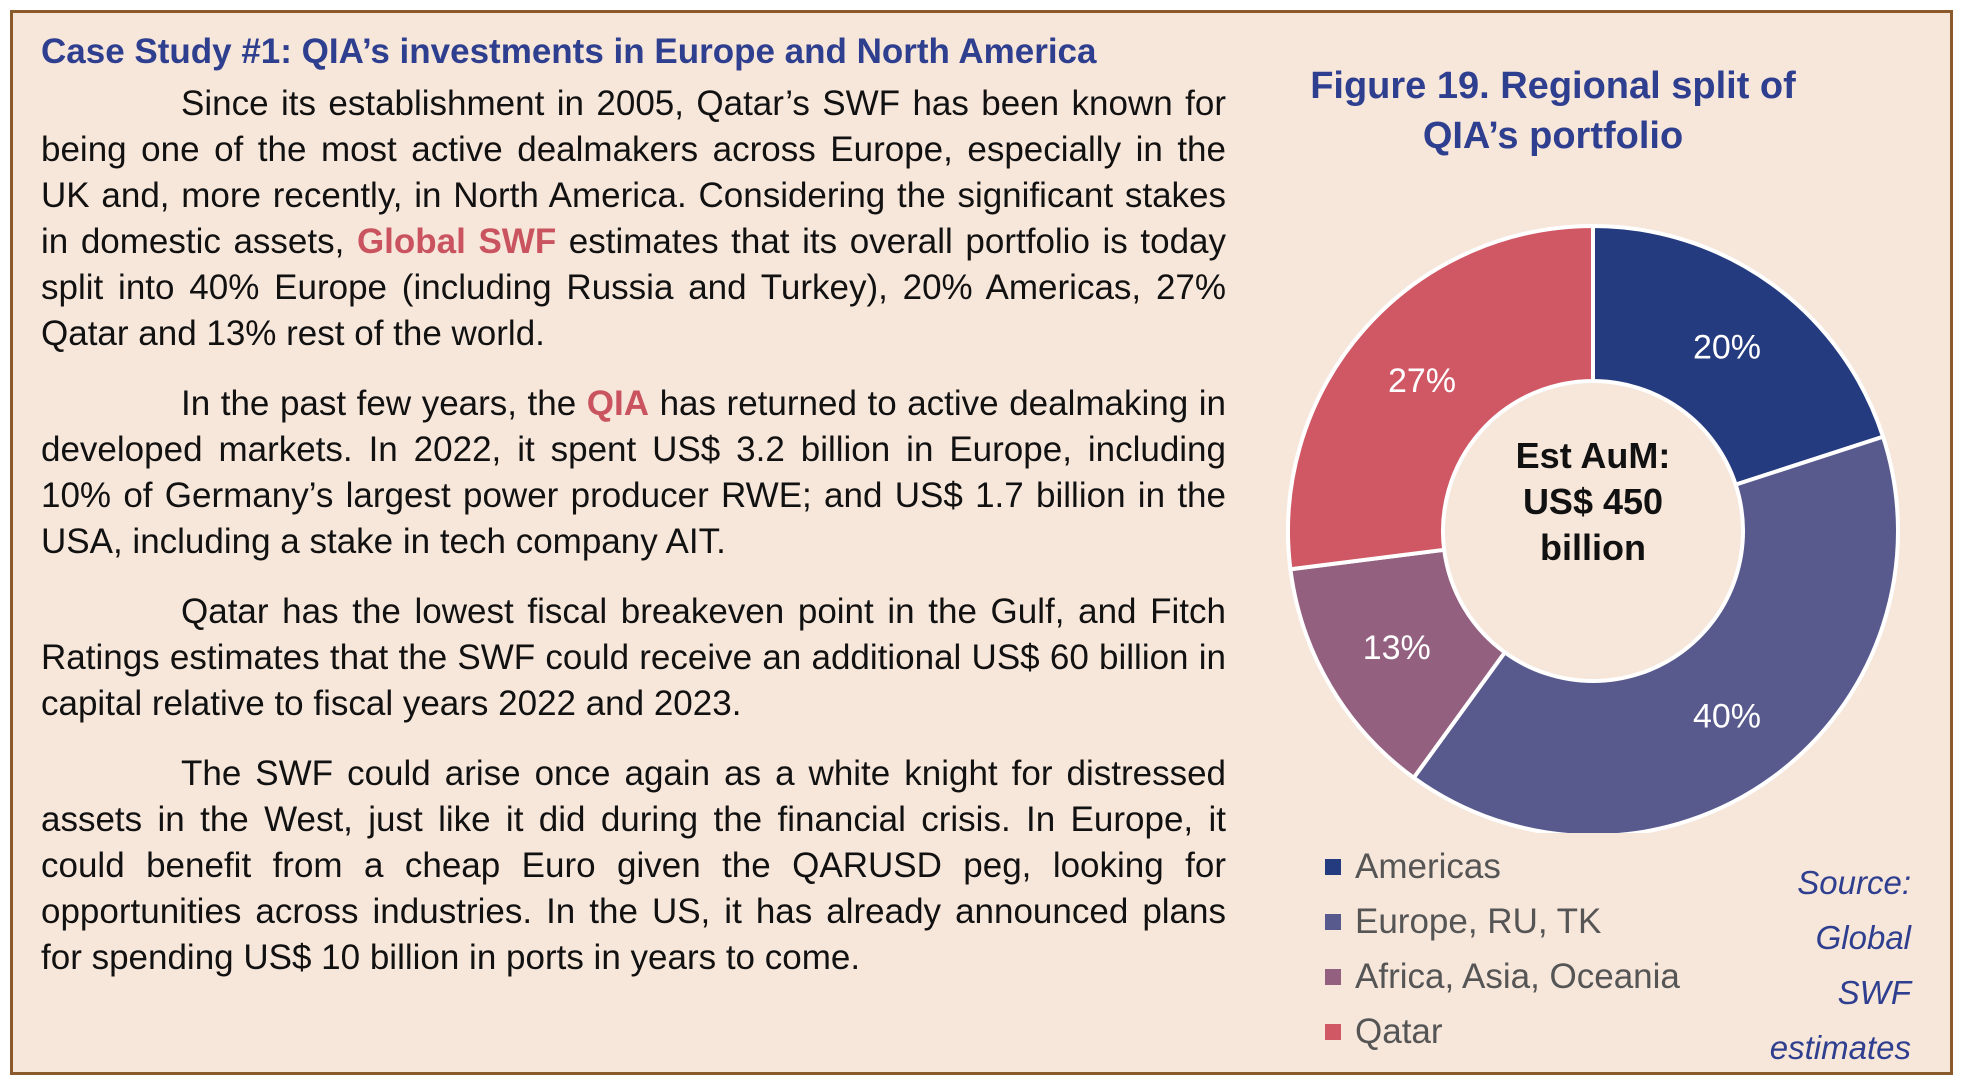 This screenshot has width=1968, height=1092. Describe the element at coordinates (456, 241) in the screenshot. I see `highlight-global-swf: Global SWF` at that location.